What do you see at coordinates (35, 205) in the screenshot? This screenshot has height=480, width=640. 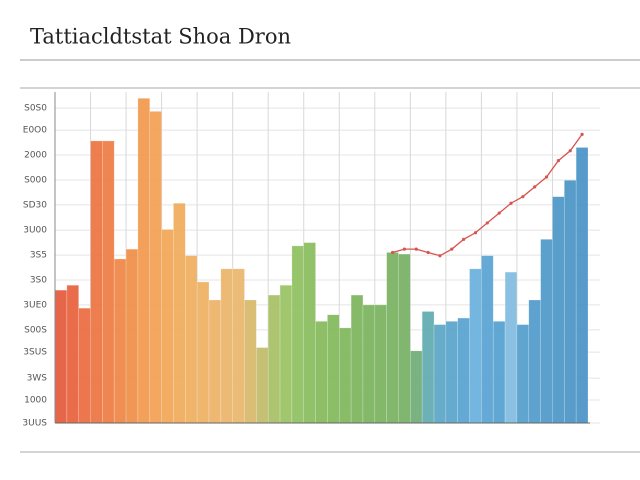 I see `y-tick-label: SD30` at bounding box center [35, 205].